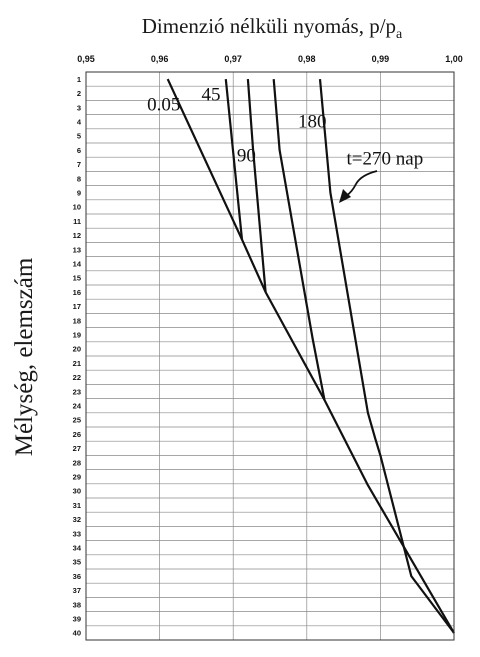  Describe the element at coordinates (77, 448) in the screenshot. I see `y-tick-label: 27` at that location.